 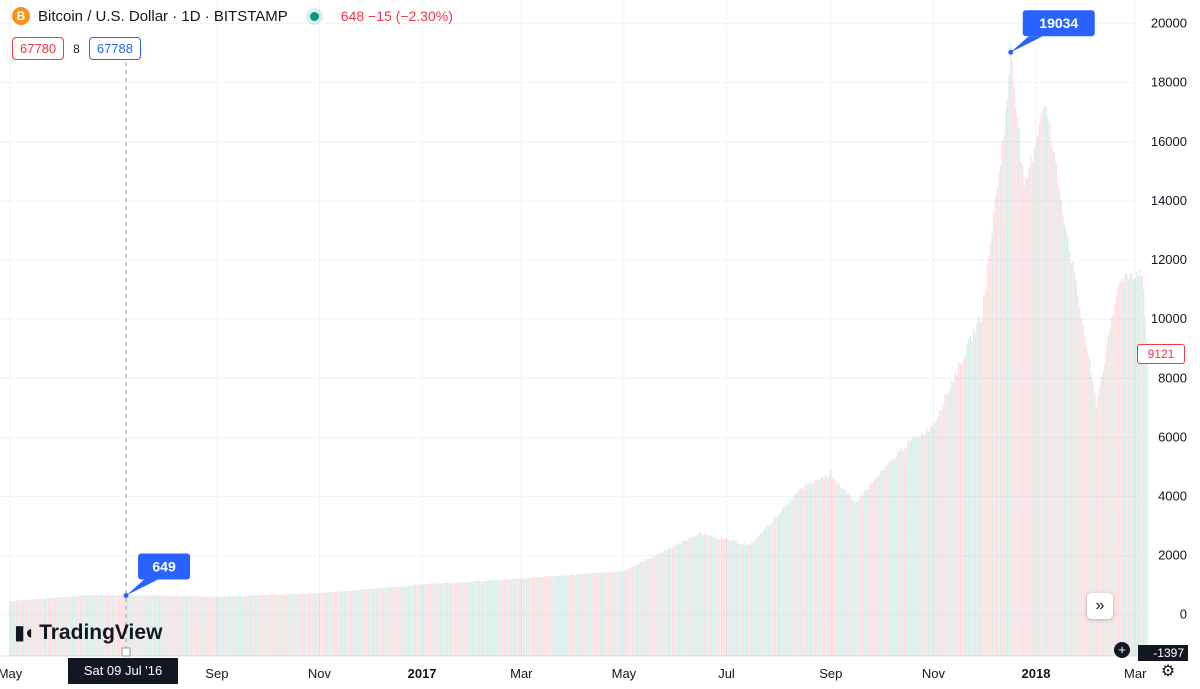 I want to click on y-tick-label: 18000, so click(x=1169, y=82).